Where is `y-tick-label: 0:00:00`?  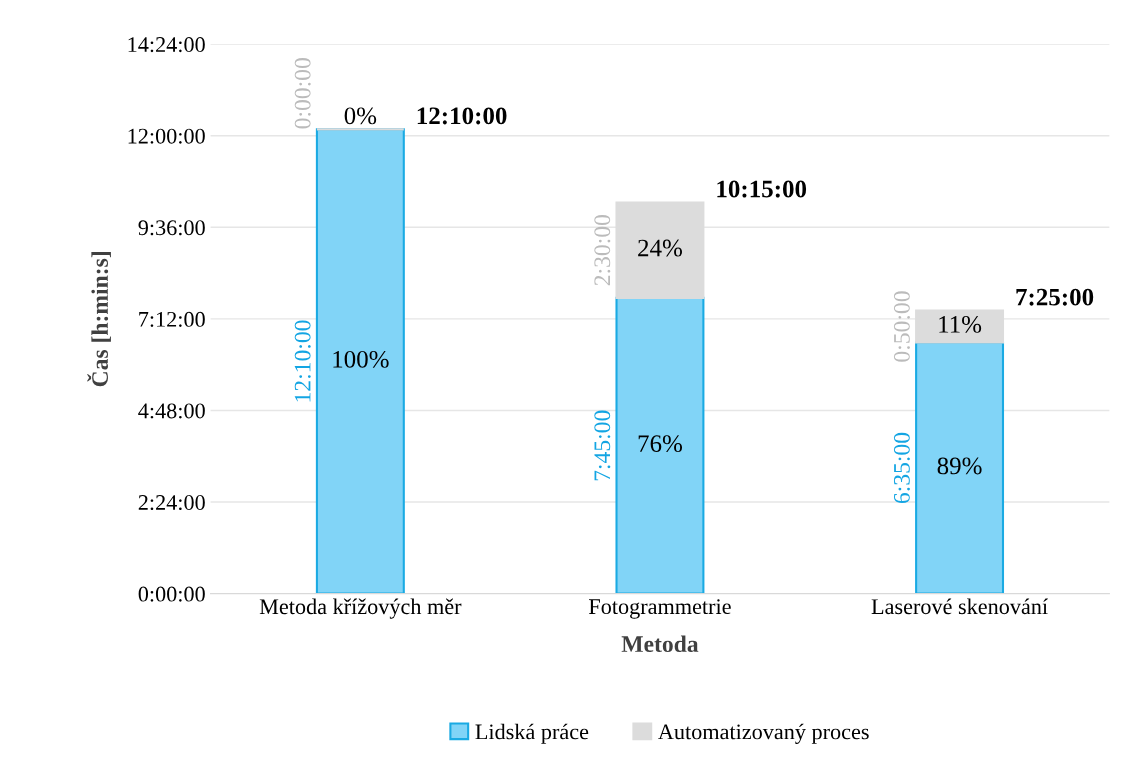 y-tick-label: 0:00:00 is located at coordinates (171, 594).